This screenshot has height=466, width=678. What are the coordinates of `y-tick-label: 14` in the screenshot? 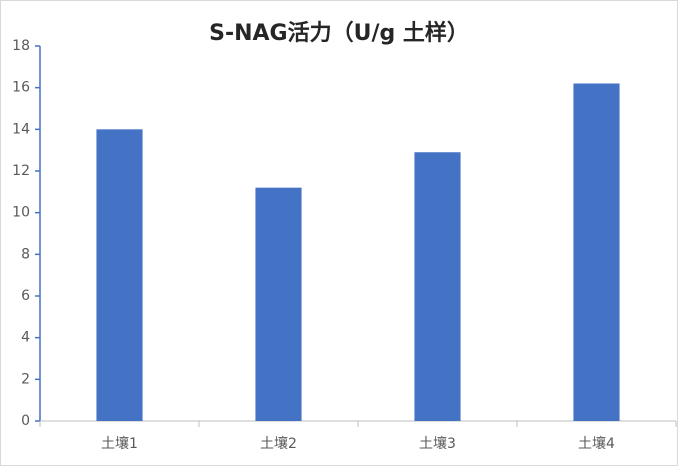 It's located at (21, 129).